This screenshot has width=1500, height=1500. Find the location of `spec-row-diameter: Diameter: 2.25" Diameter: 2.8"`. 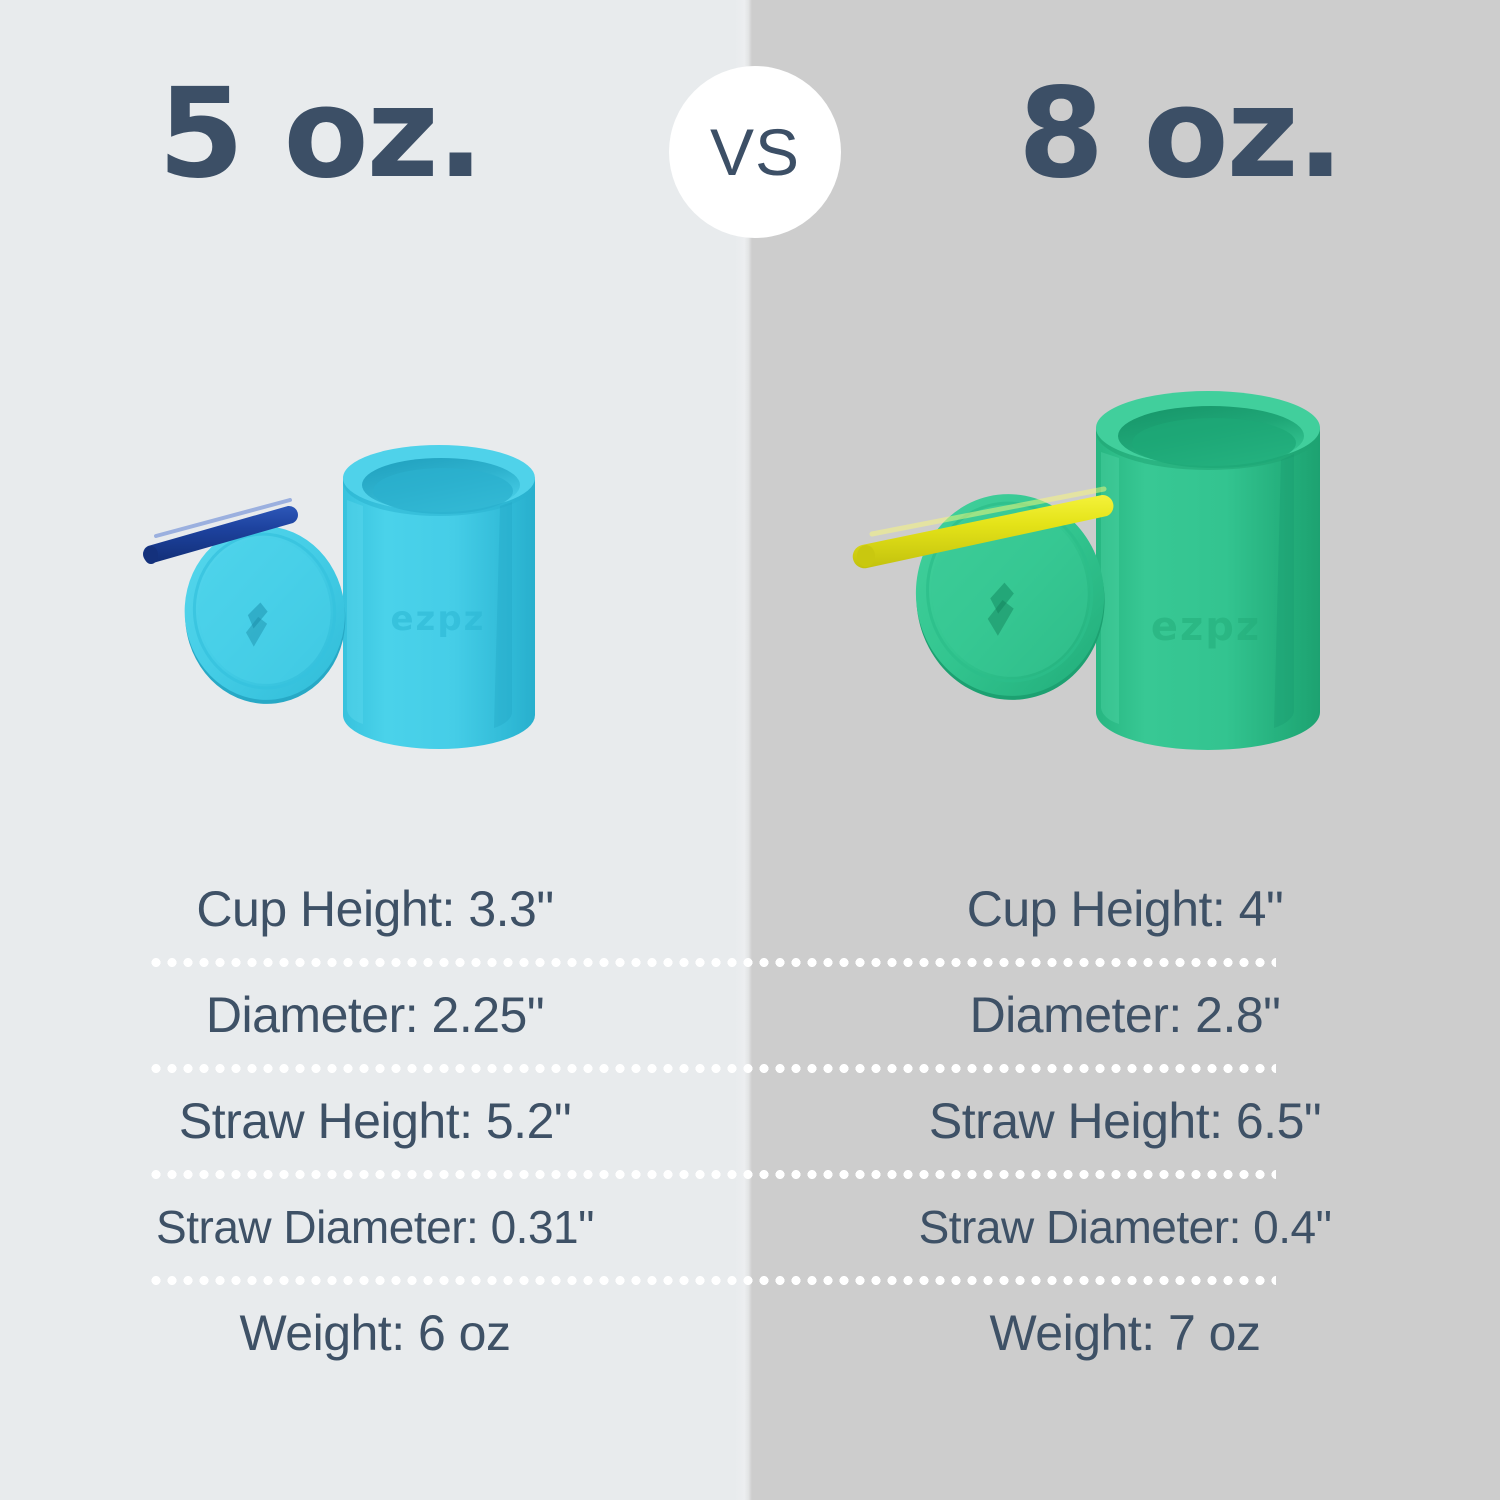

spec-row-diameter: Diameter: 2.25" Diameter: 2.8" is located at coordinates (750, 1017).